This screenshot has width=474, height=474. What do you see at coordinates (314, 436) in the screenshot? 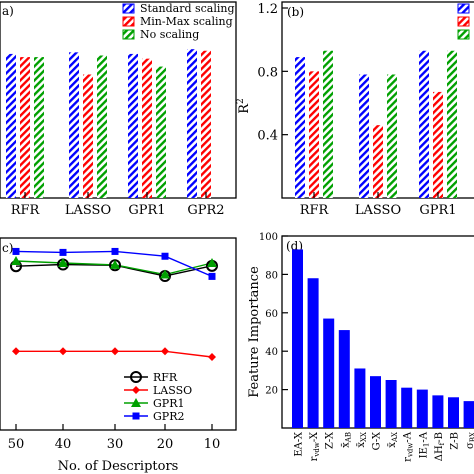
I see `panel-d-x-tick-label-suffix: -X` at bounding box center [314, 436].